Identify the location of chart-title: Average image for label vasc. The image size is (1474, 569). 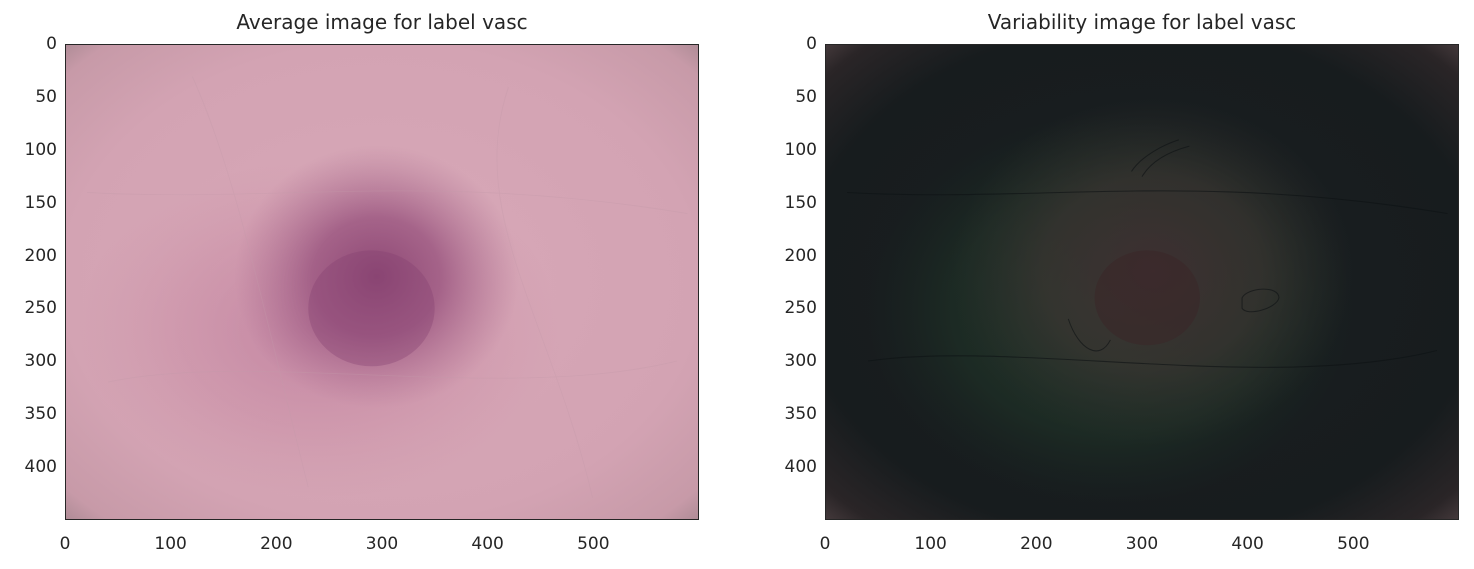
(382, 22).